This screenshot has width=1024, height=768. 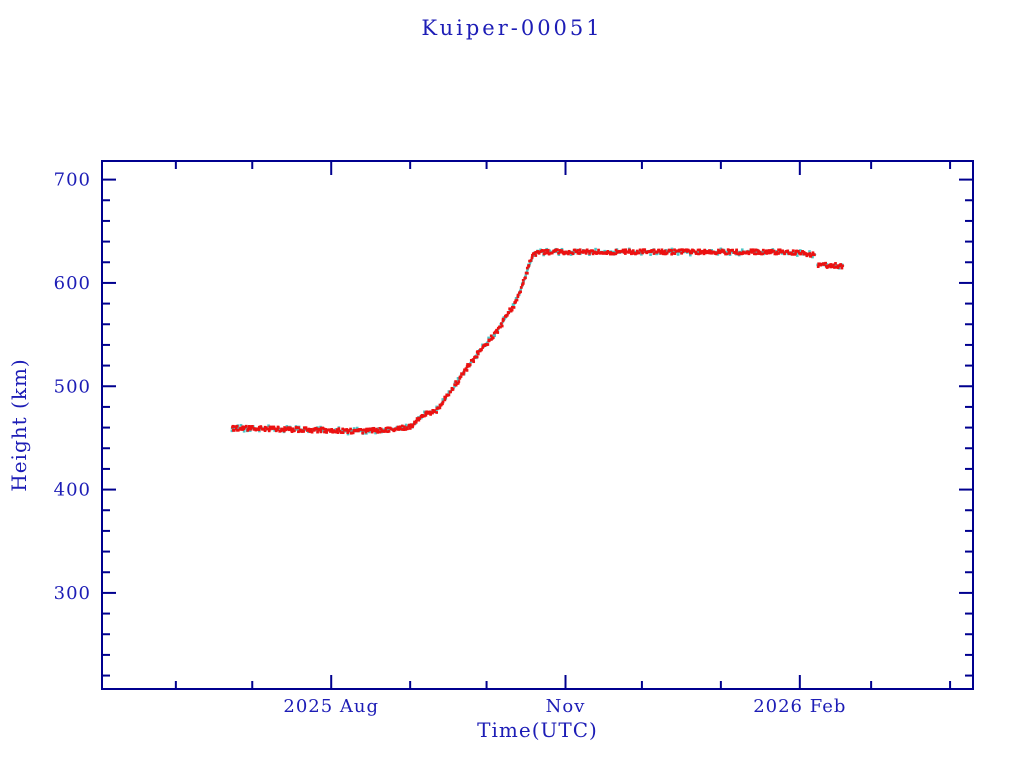 I want to click on tick-label: 700, so click(x=72, y=180).